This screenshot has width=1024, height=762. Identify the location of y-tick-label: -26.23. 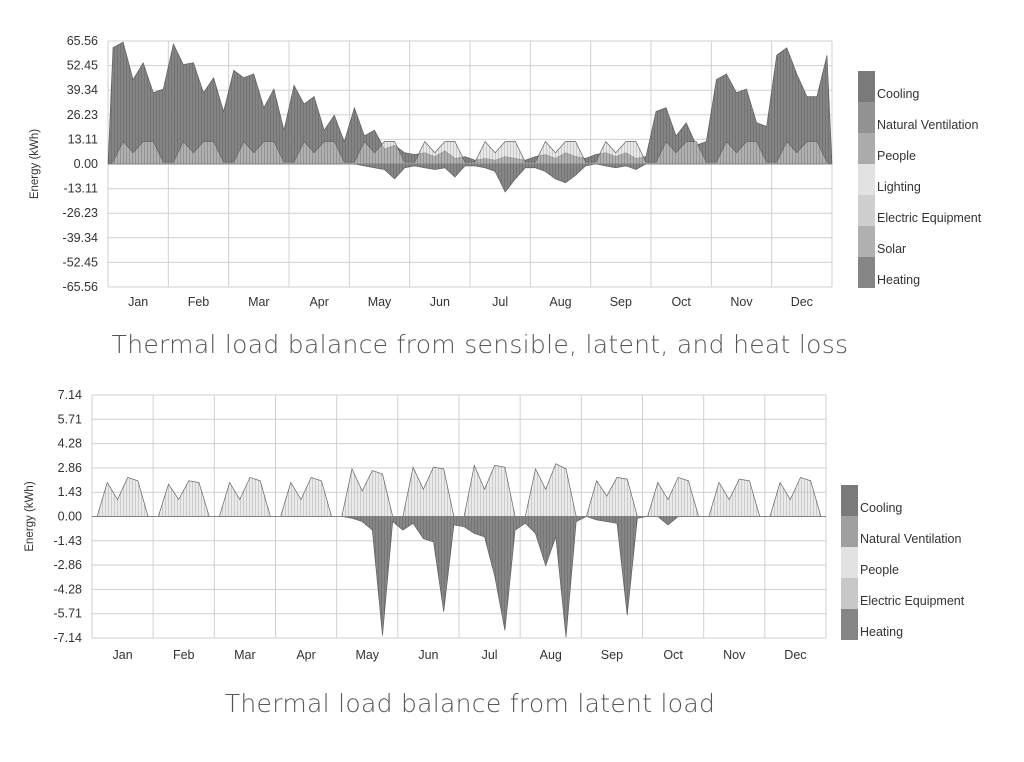
(80, 213).